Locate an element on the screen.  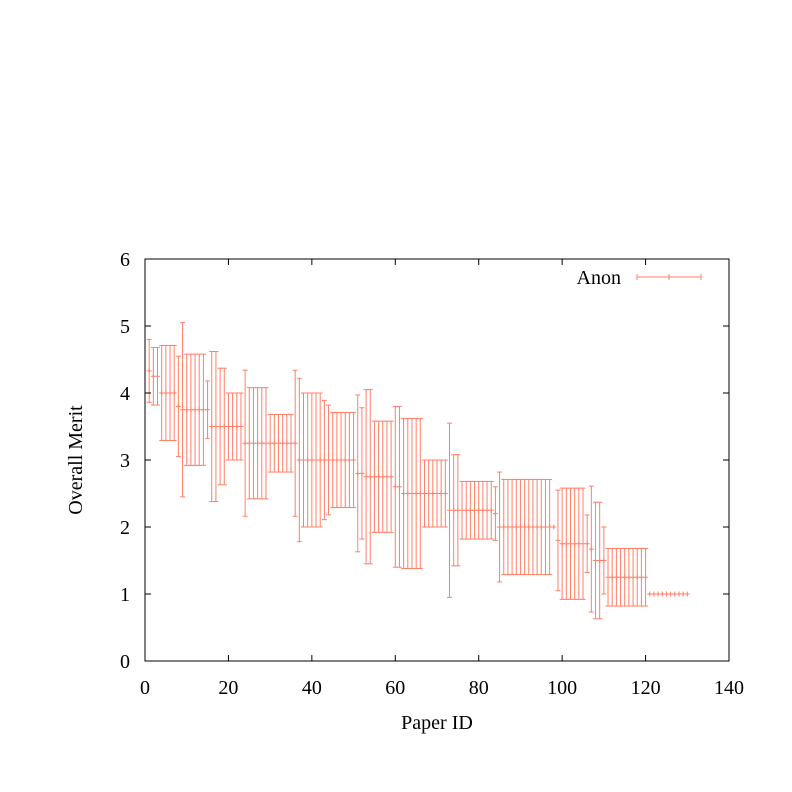
y-axis-label: Overall Merit is located at coordinates (76, 460).